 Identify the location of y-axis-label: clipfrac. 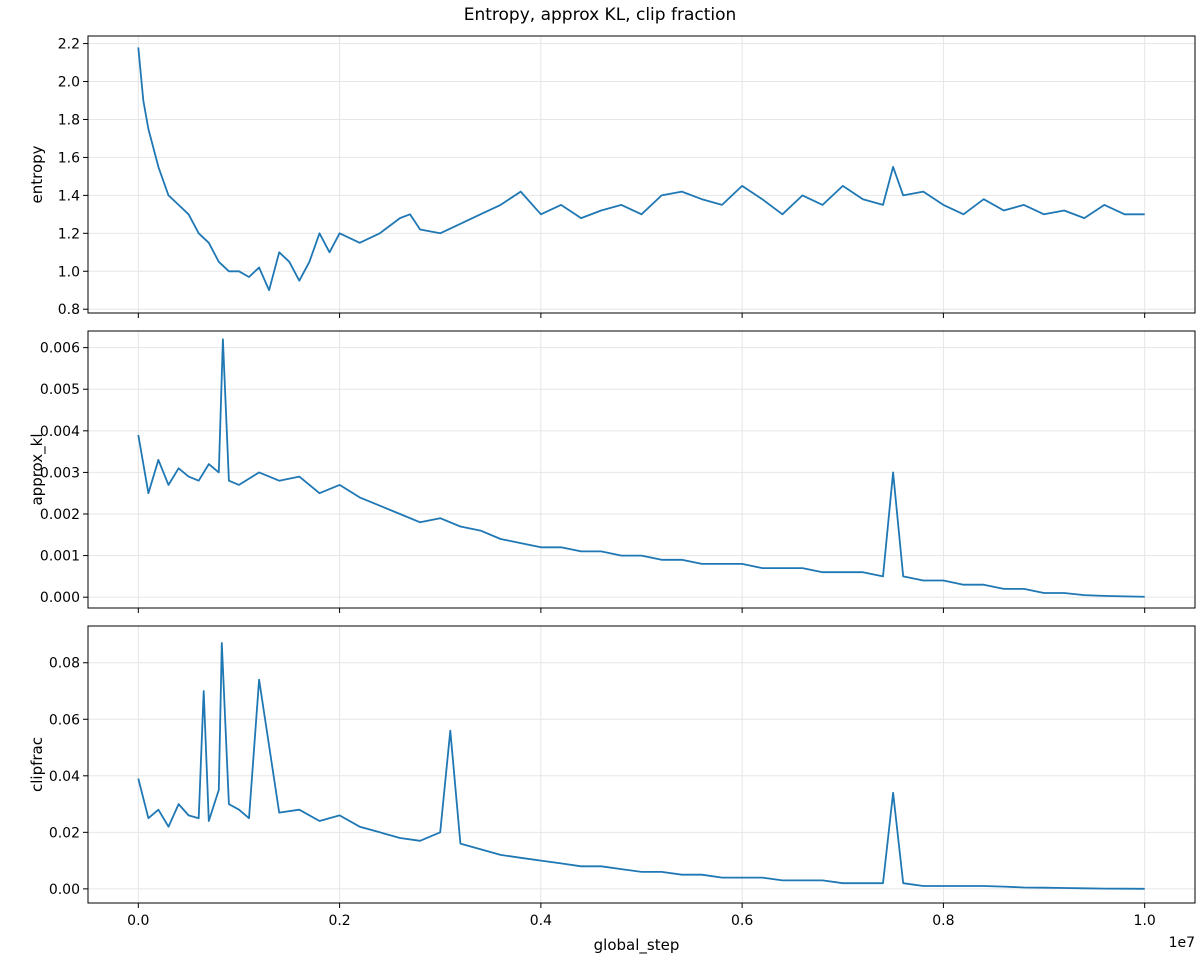
(37, 764).